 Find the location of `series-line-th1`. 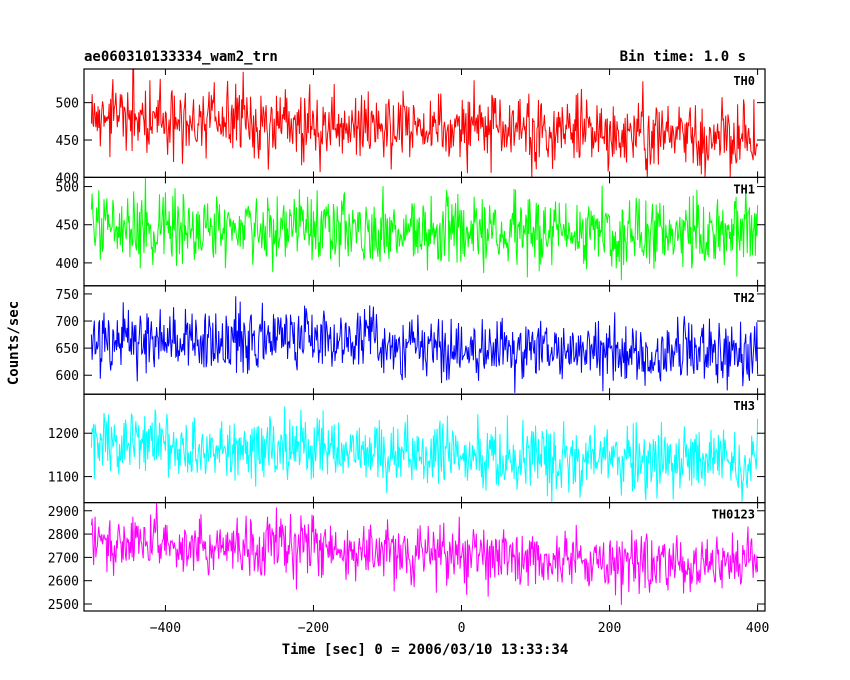

series-line-th1 is located at coordinates (424, 229).